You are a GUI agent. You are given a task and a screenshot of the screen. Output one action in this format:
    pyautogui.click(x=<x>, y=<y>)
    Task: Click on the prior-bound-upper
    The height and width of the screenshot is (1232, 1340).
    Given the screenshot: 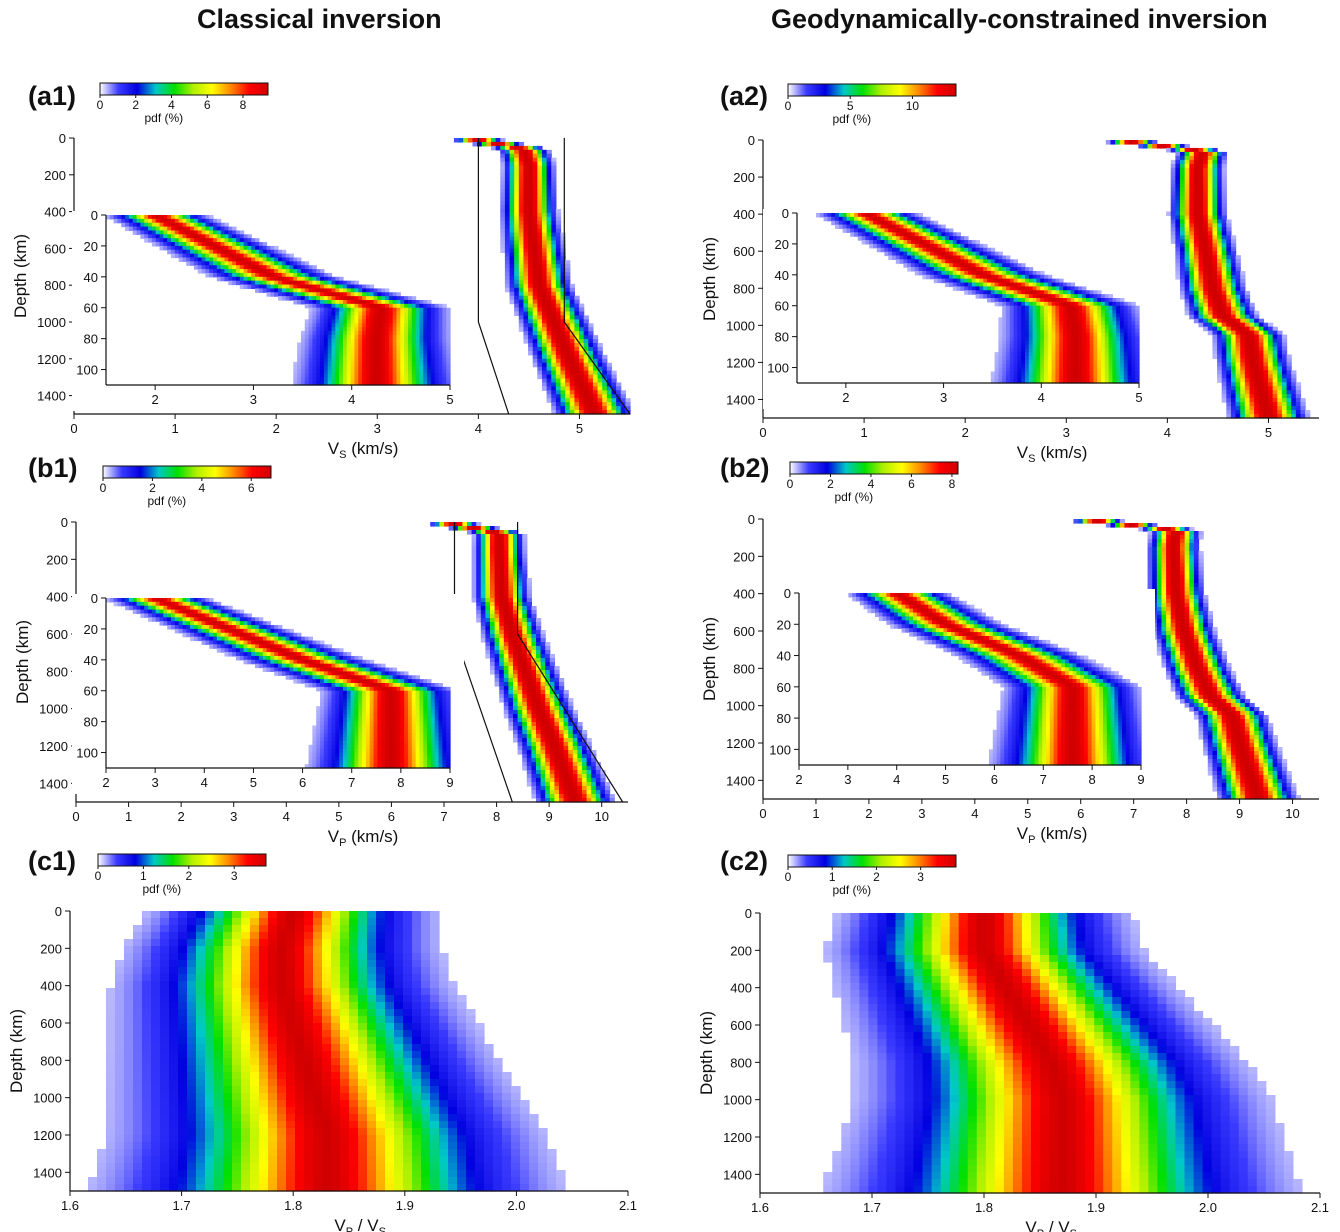 What is the action you would take?
    pyautogui.click(x=597, y=276)
    